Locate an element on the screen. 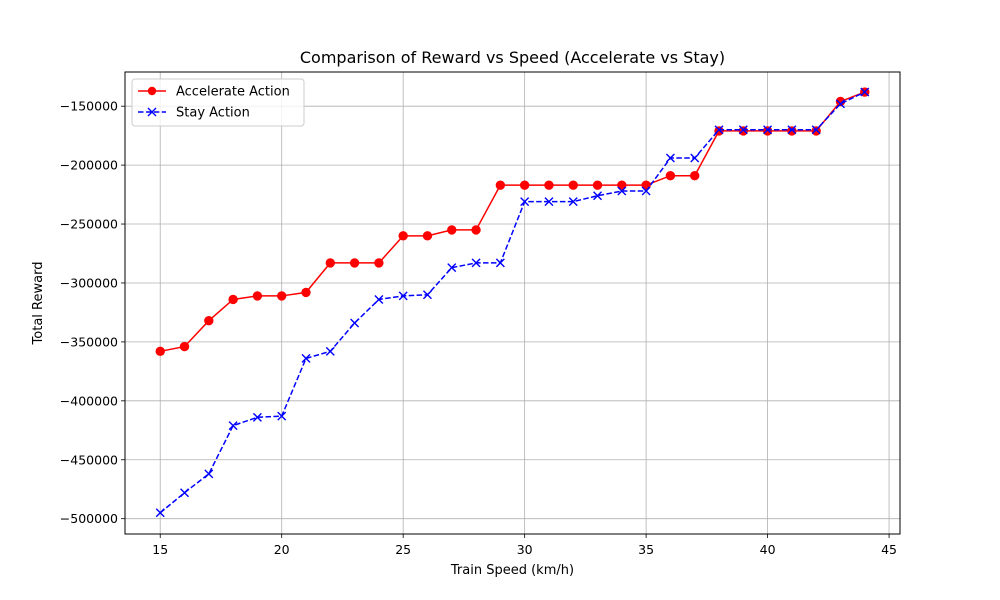 This screenshot has height=600, width=1000. y-tick-label: −150000 is located at coordinates (89, 106).